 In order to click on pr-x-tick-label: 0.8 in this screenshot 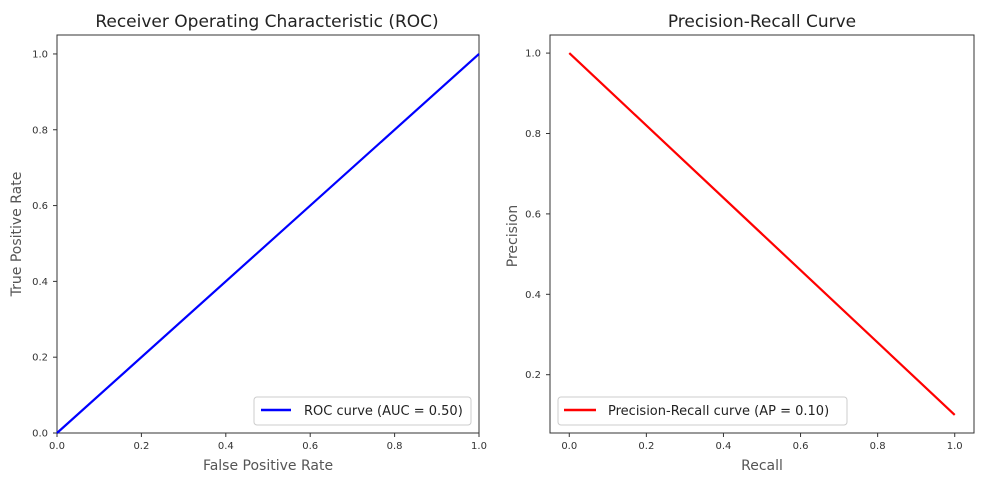, I will do `click(878, 446)`.